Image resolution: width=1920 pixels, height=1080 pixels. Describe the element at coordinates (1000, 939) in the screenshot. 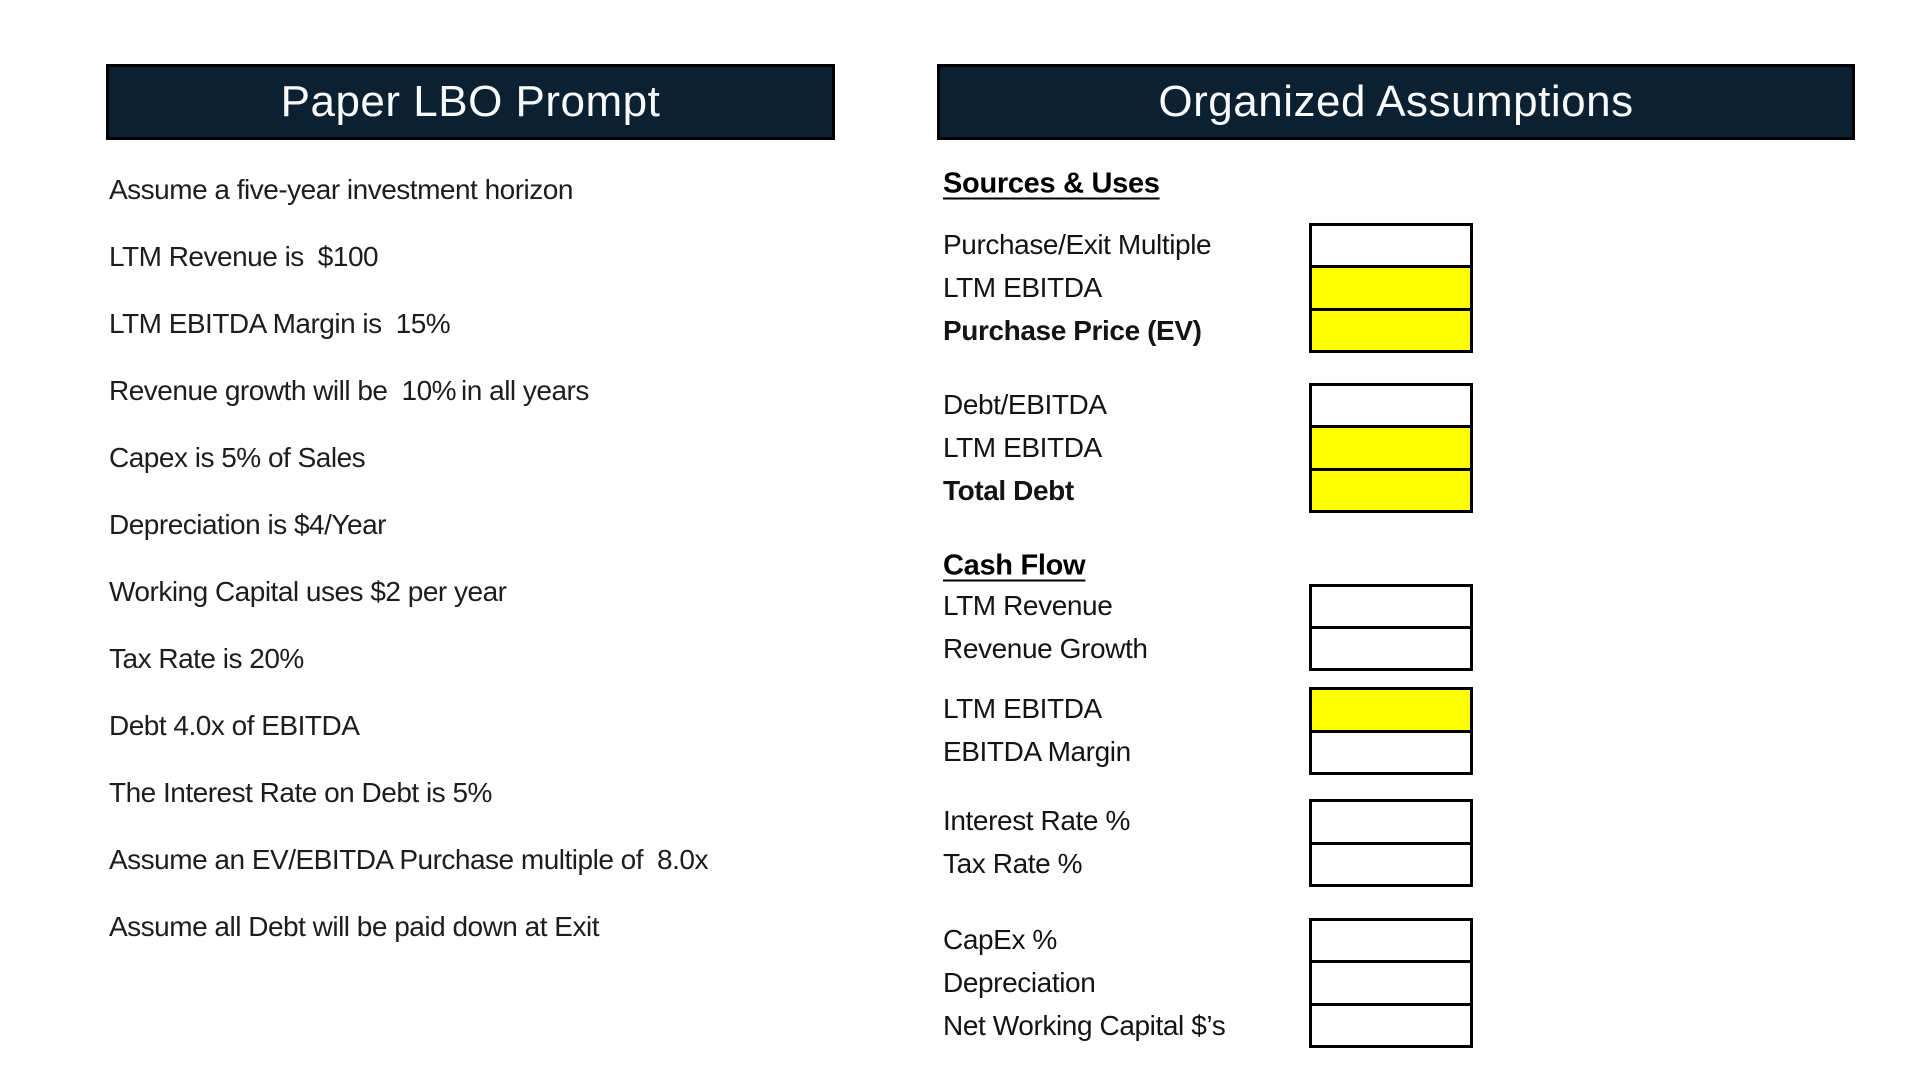

I see `label-capex: CapEx %` at that location.